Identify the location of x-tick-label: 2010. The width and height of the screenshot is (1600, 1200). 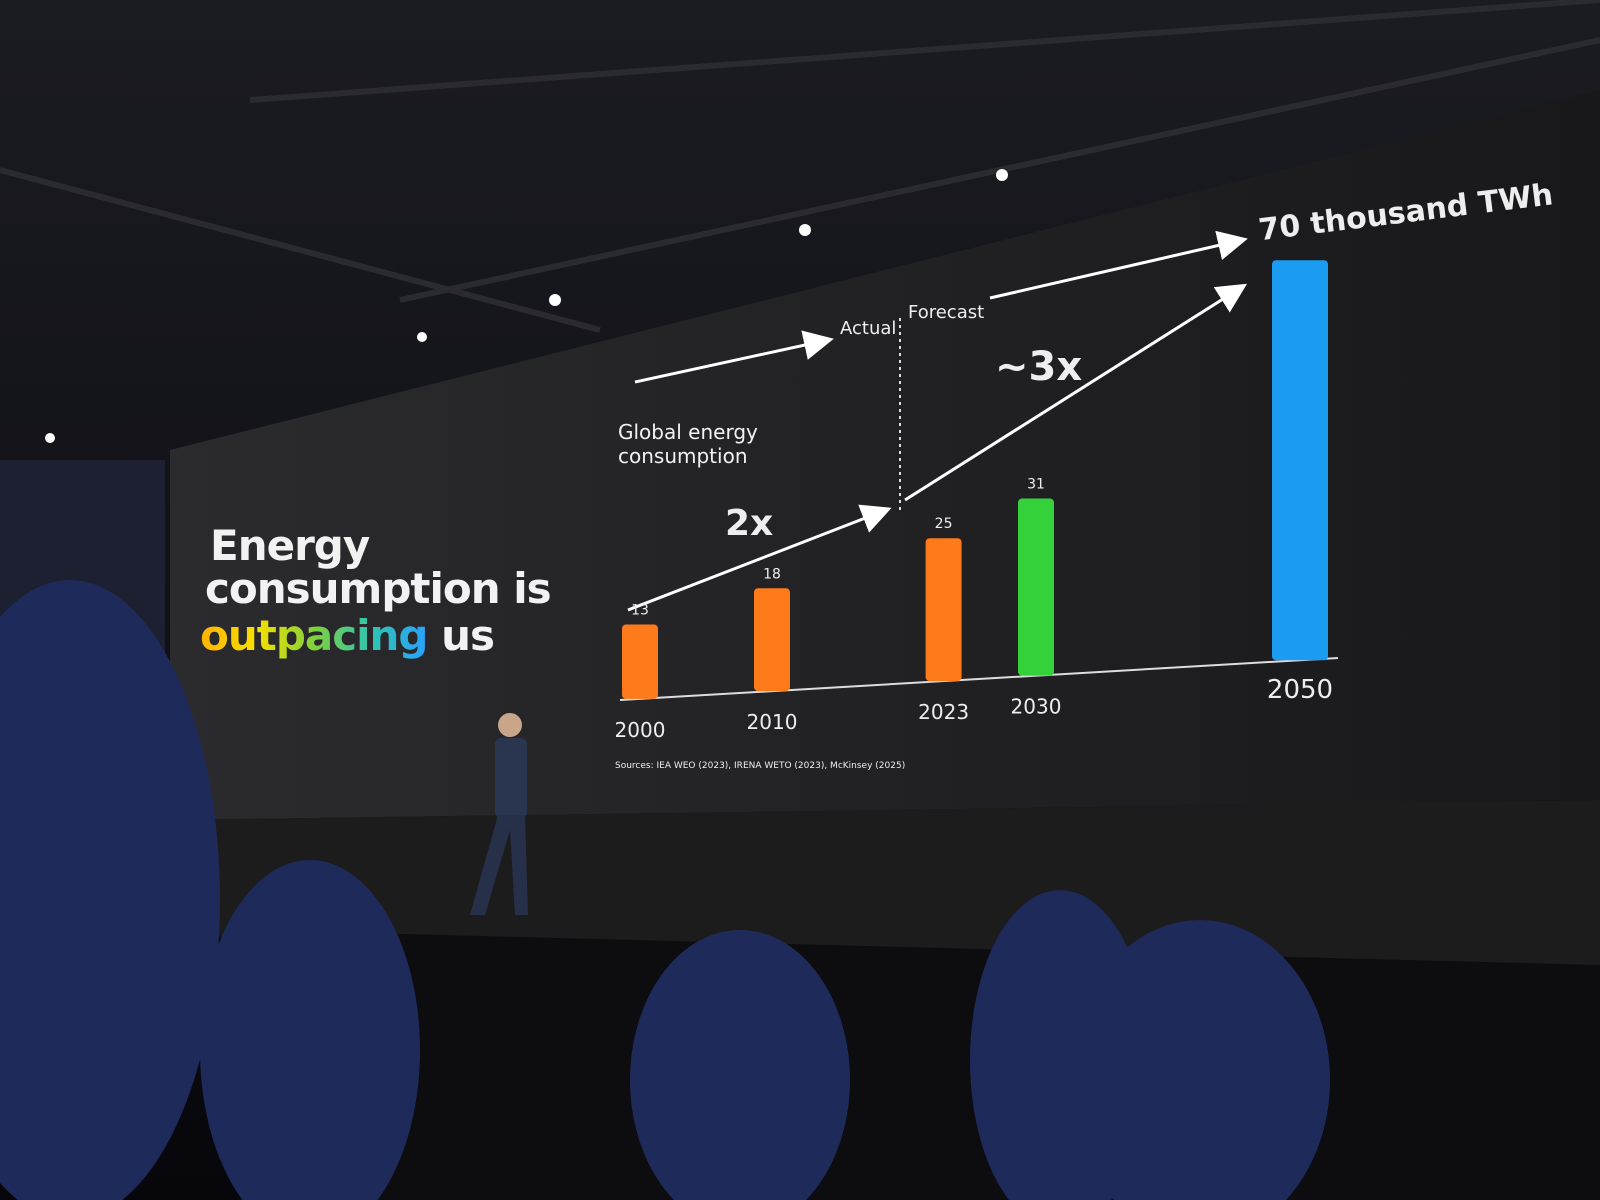
(772, 722).